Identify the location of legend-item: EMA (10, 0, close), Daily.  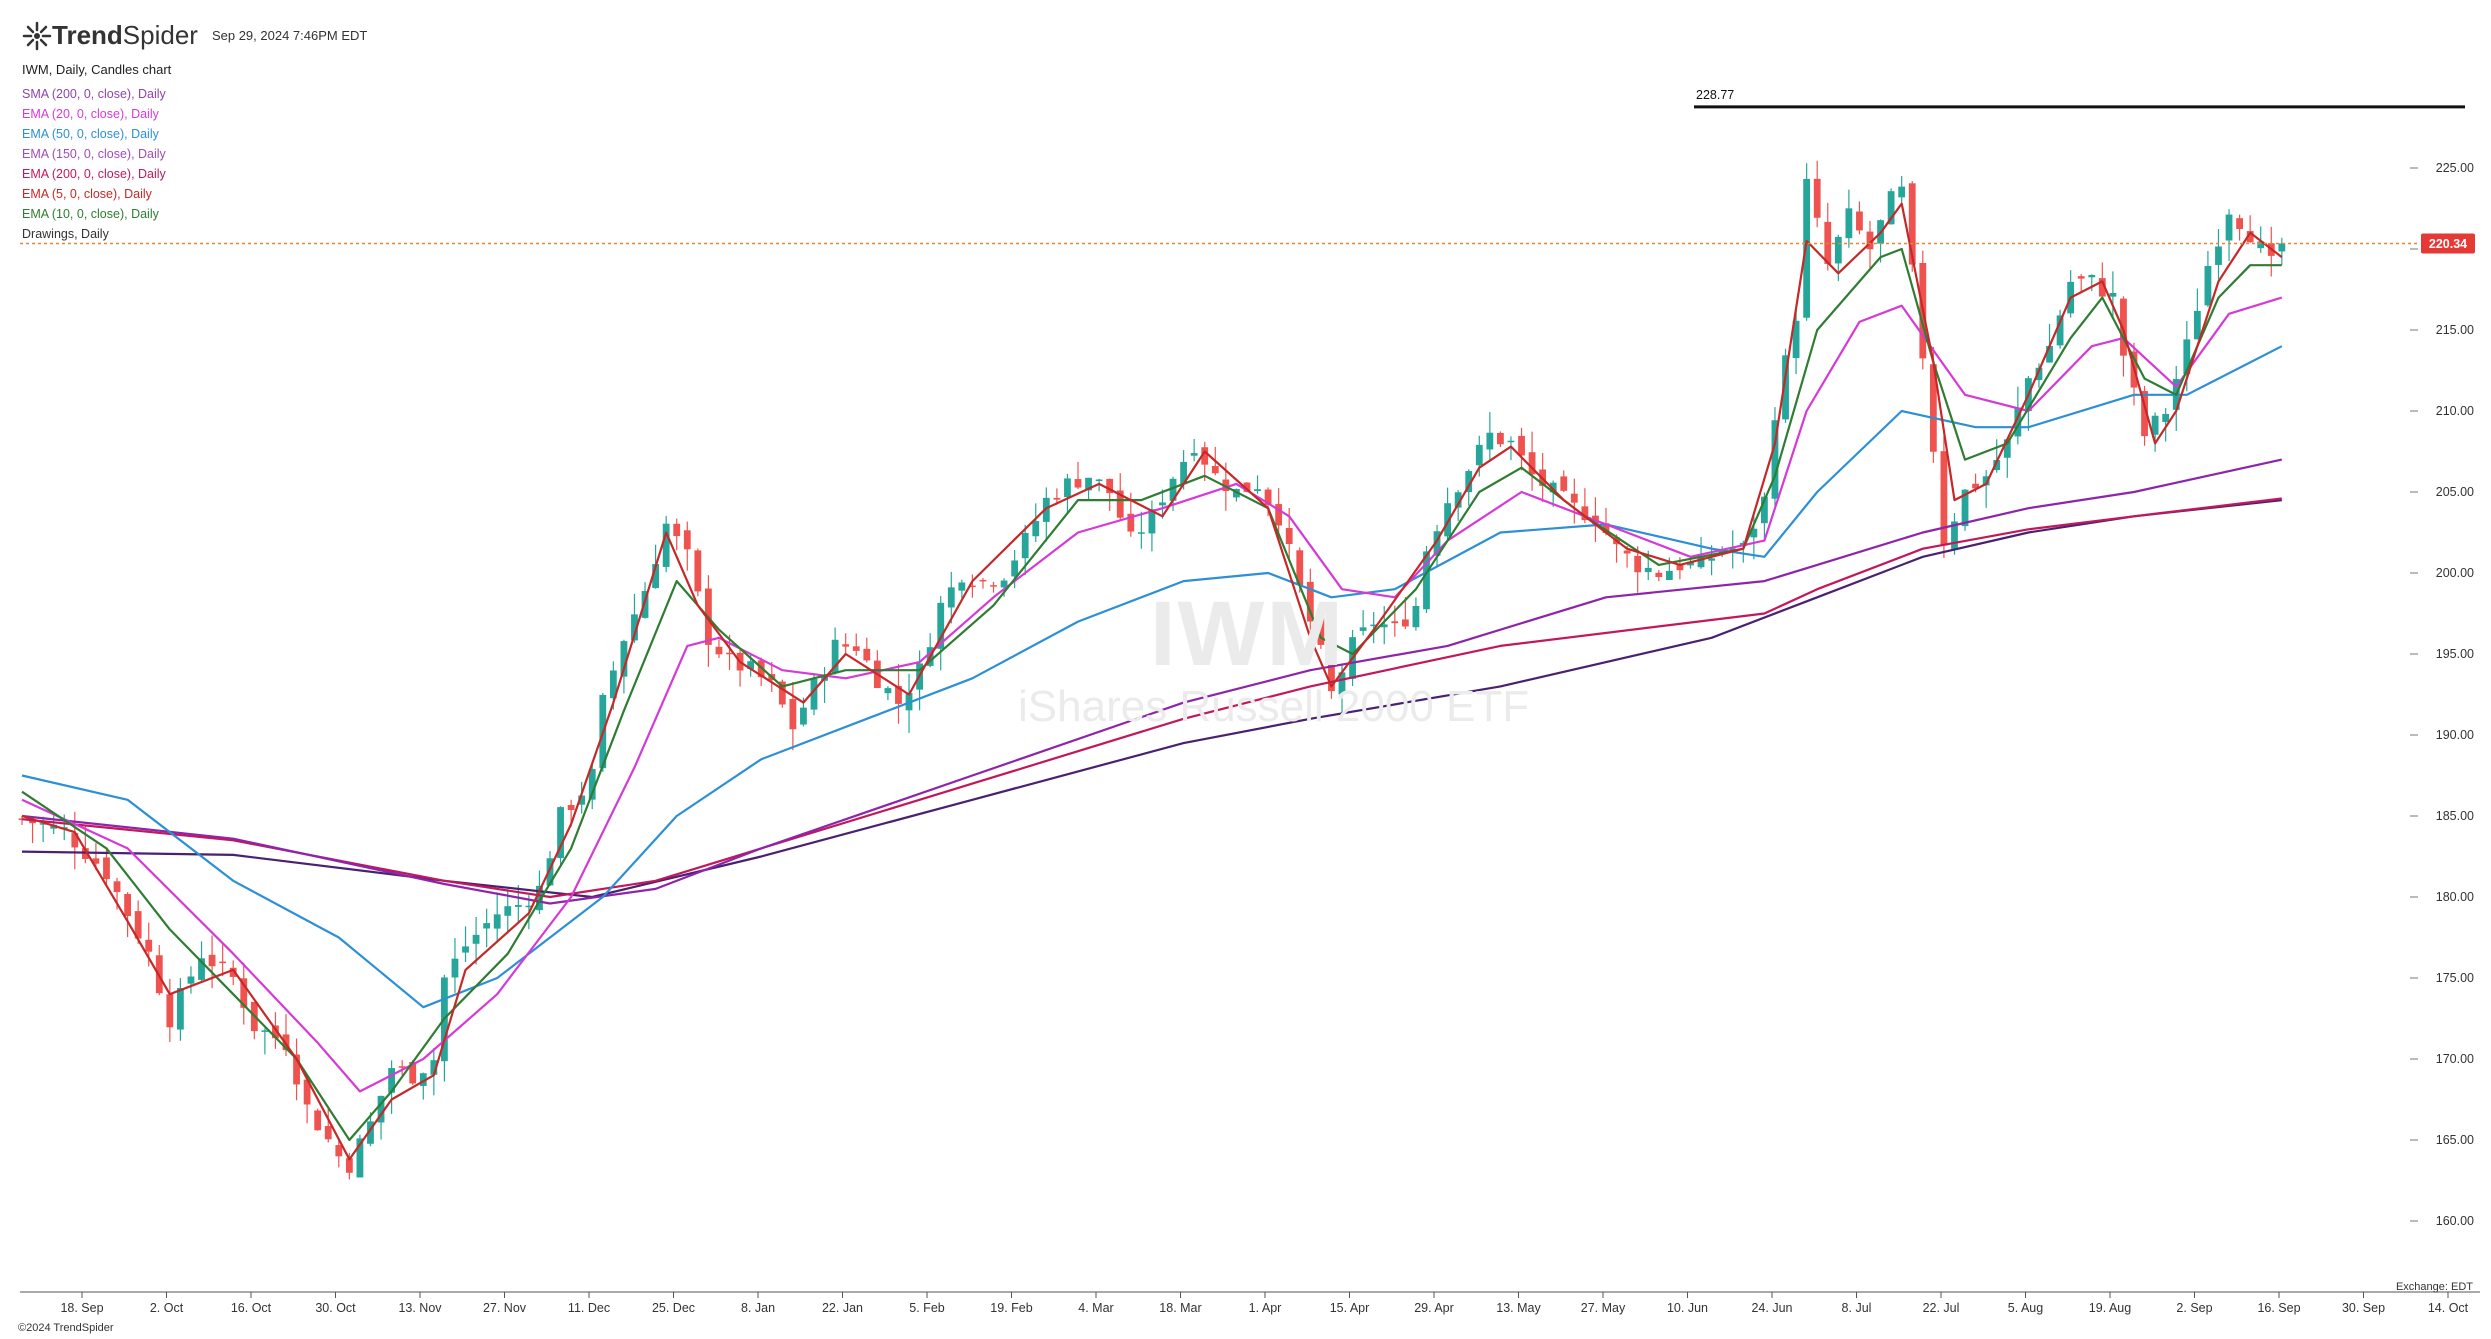
(90, 214).